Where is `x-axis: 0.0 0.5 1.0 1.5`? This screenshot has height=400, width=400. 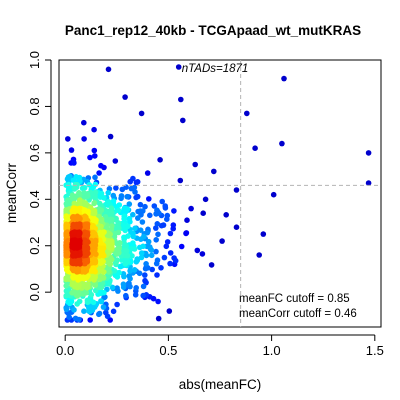 x-axis: 0.0 0.5 1.0 1.5 is located at coordinates (220, 346).